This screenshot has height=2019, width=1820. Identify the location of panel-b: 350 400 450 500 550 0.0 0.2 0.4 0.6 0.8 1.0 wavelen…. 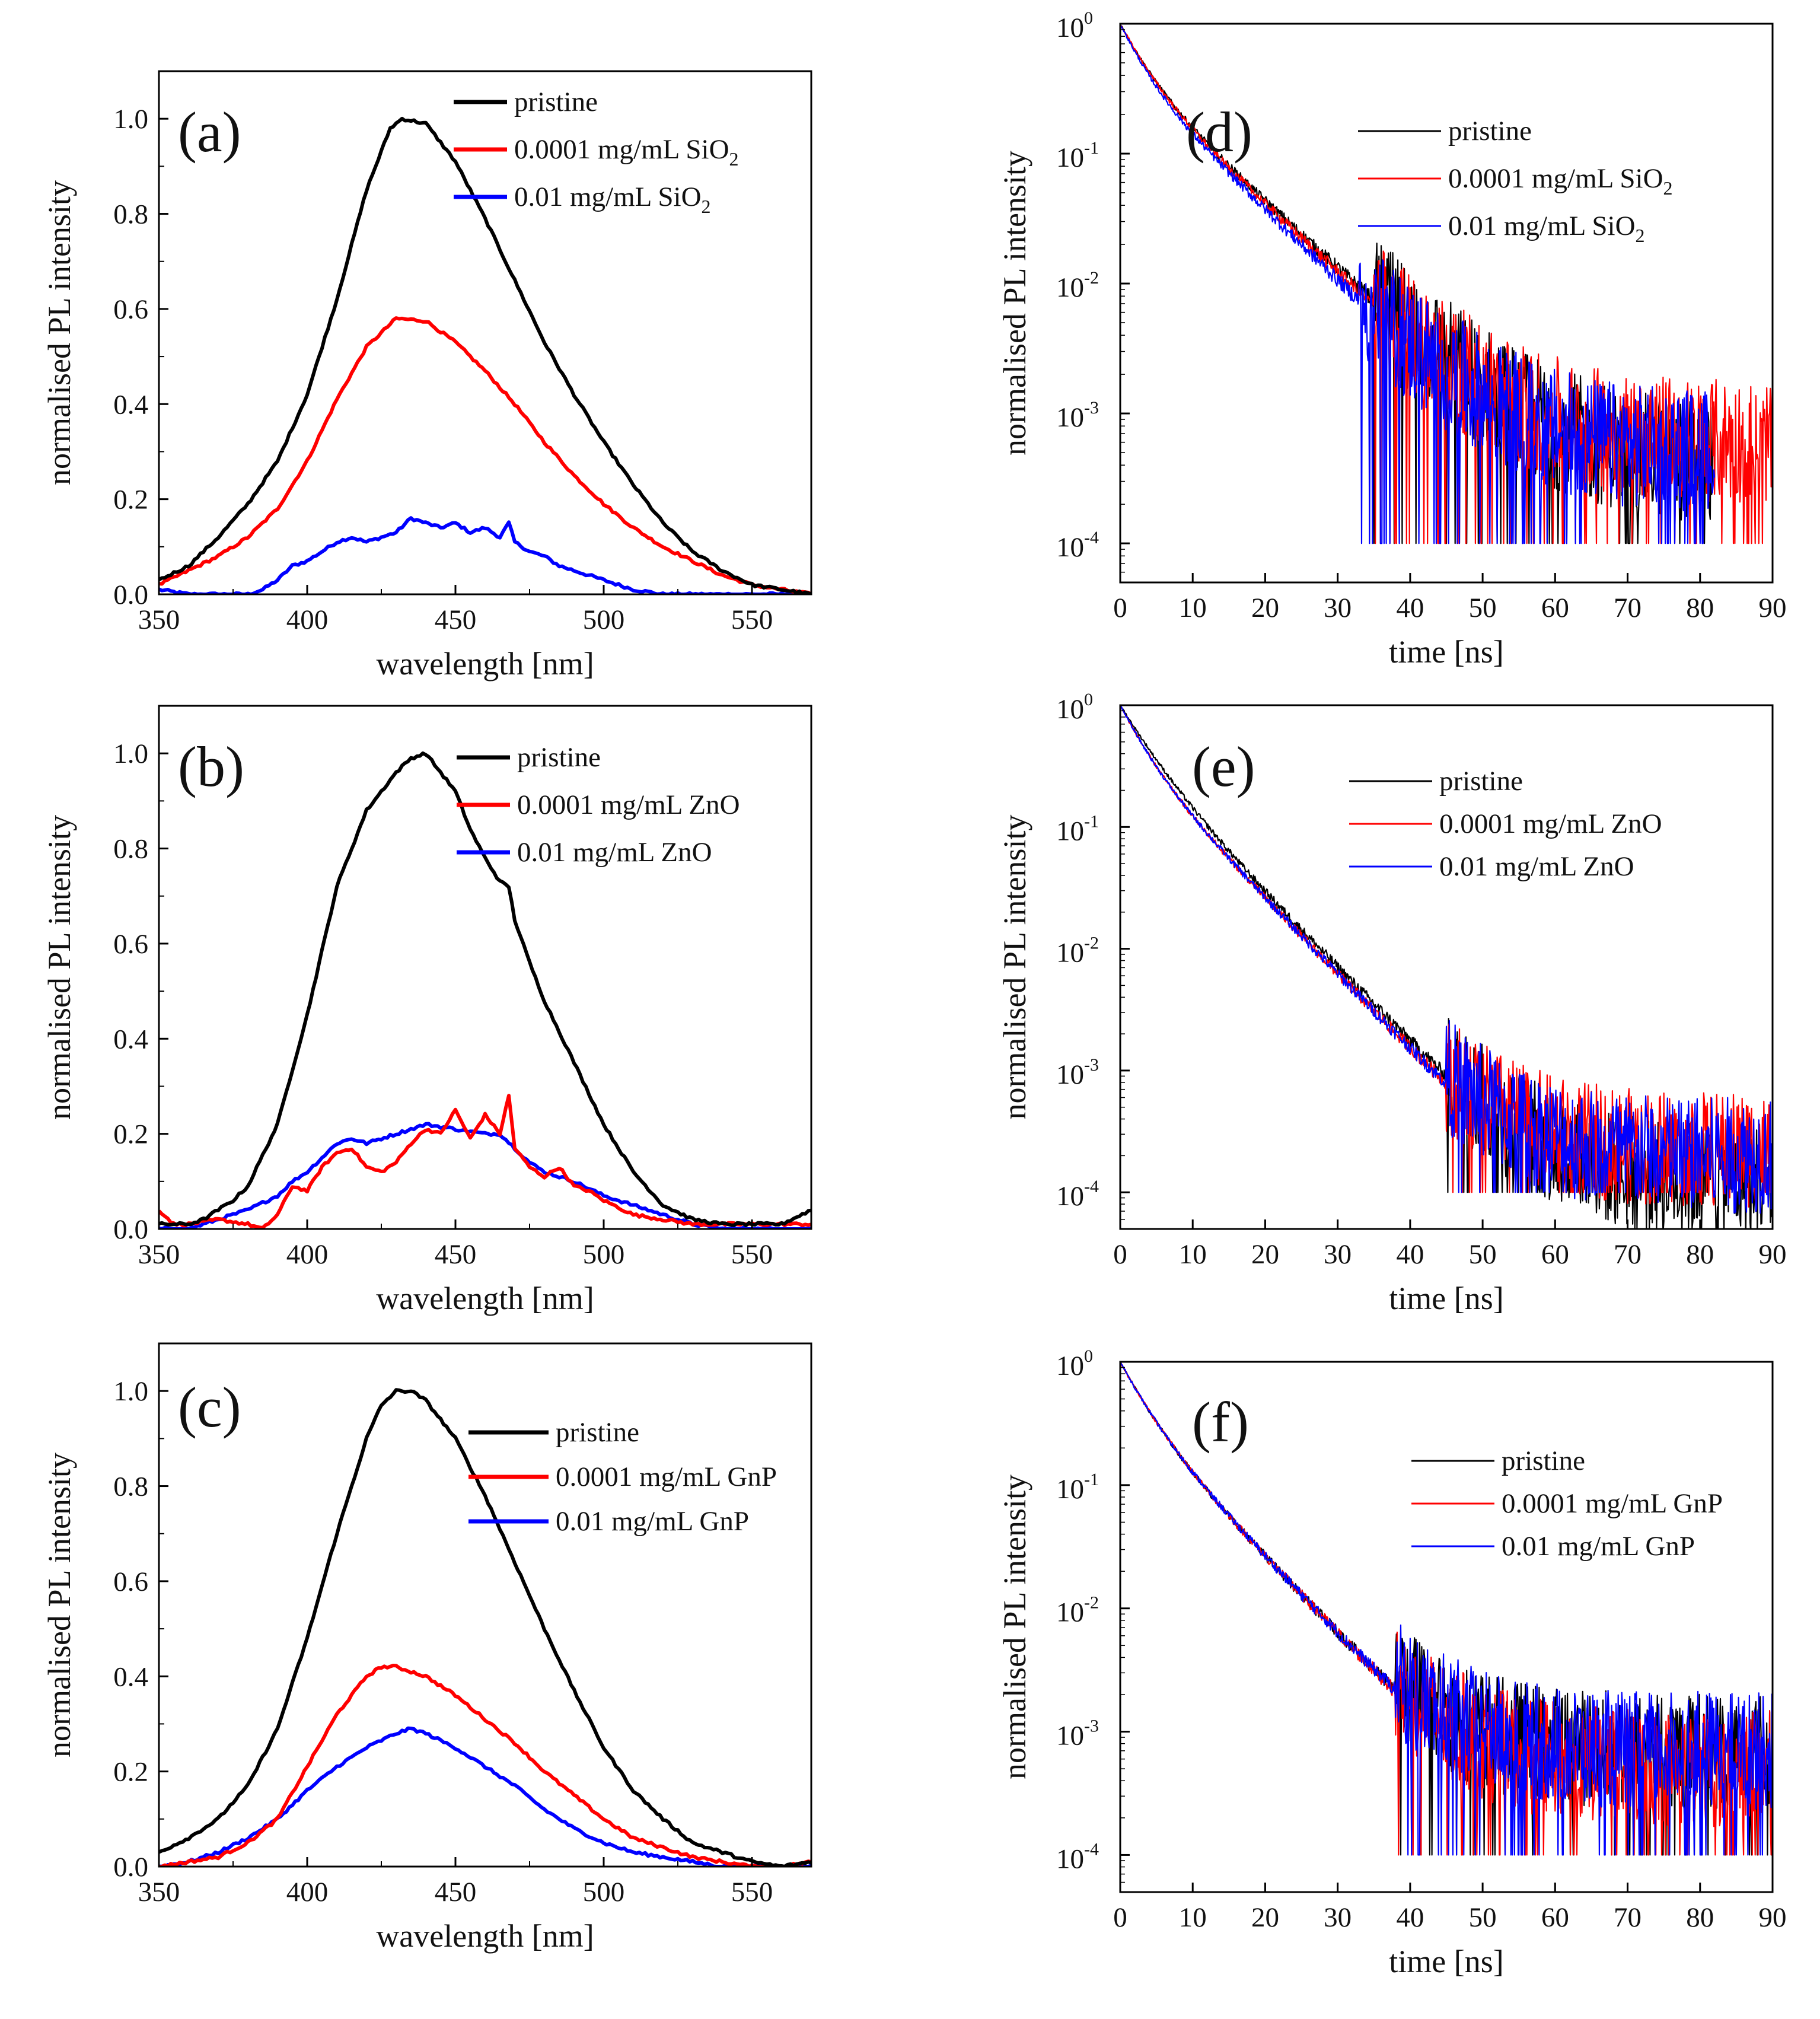
(427, 1010).